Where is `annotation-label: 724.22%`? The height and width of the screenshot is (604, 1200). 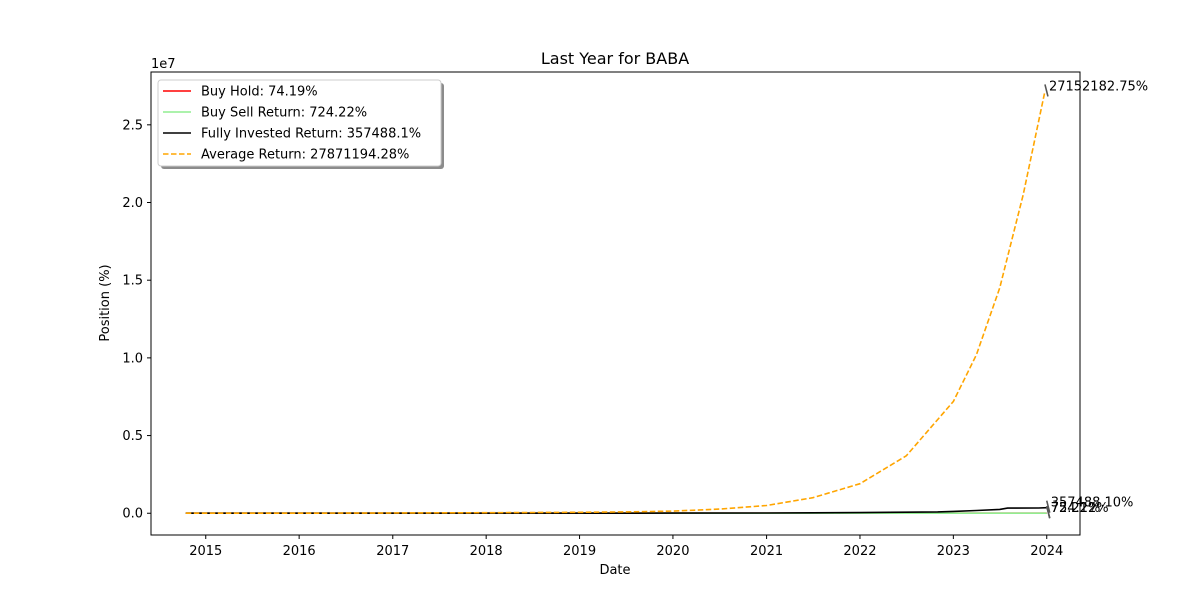 annotation-label: 724.22% is located at coordinates (1080, 508).